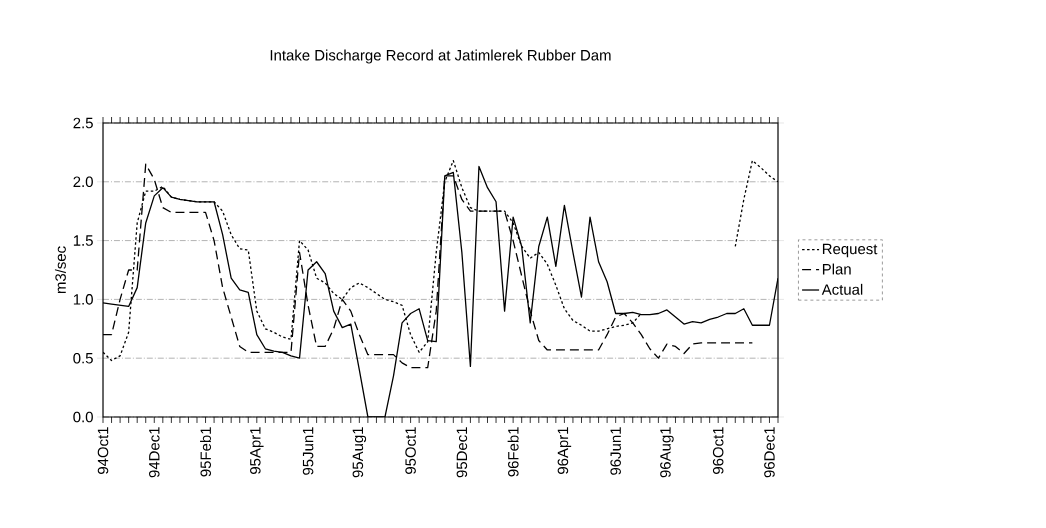  Describe the element at coordinates (83, 123) in the screenshot. I see `y-tick-label: 2.5` at that location.